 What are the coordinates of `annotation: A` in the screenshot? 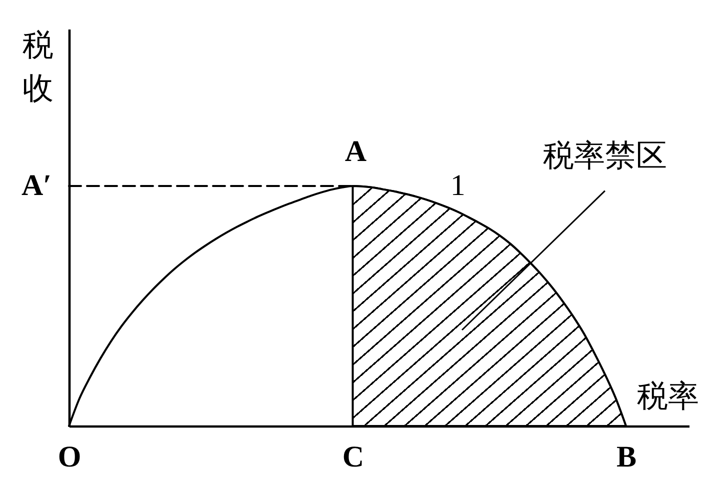 It's located at (355, 151).